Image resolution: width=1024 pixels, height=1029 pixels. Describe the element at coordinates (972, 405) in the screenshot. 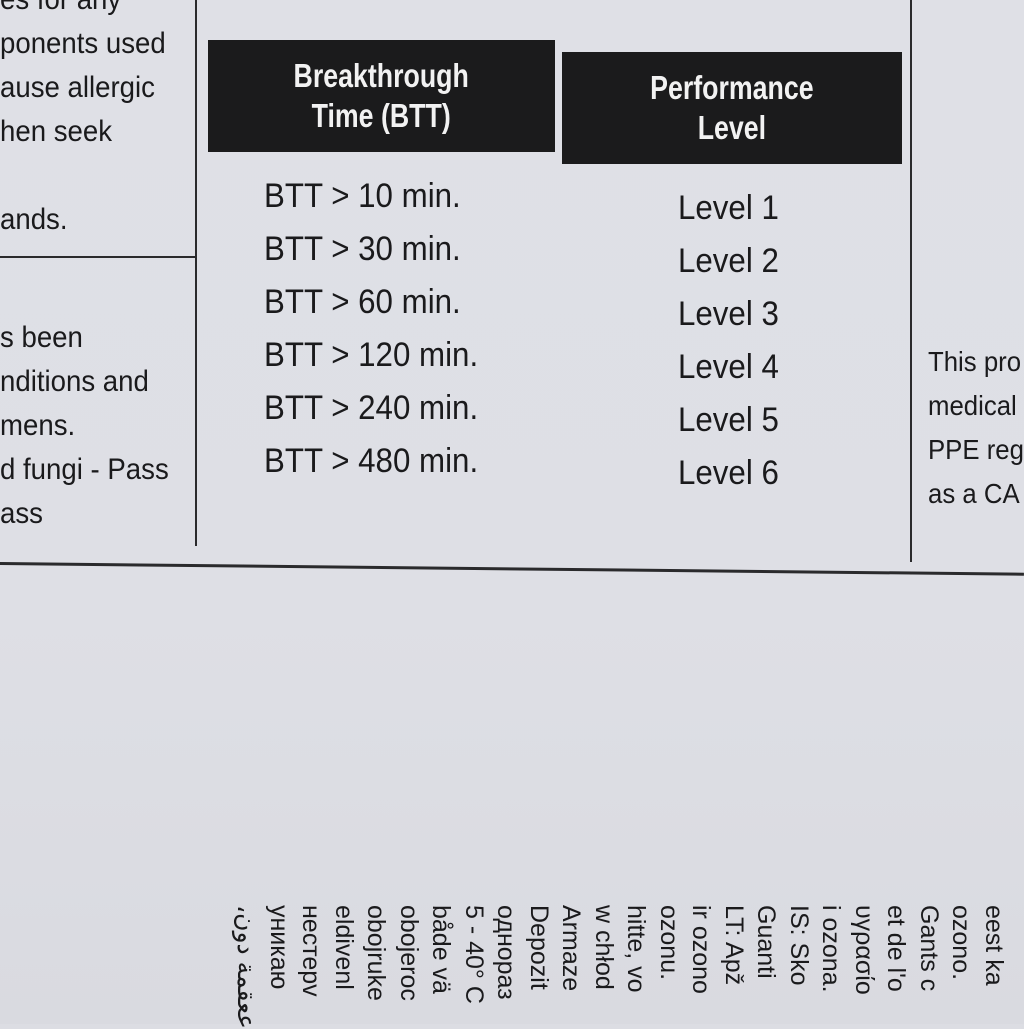

I see `text-line: medical` at that location.